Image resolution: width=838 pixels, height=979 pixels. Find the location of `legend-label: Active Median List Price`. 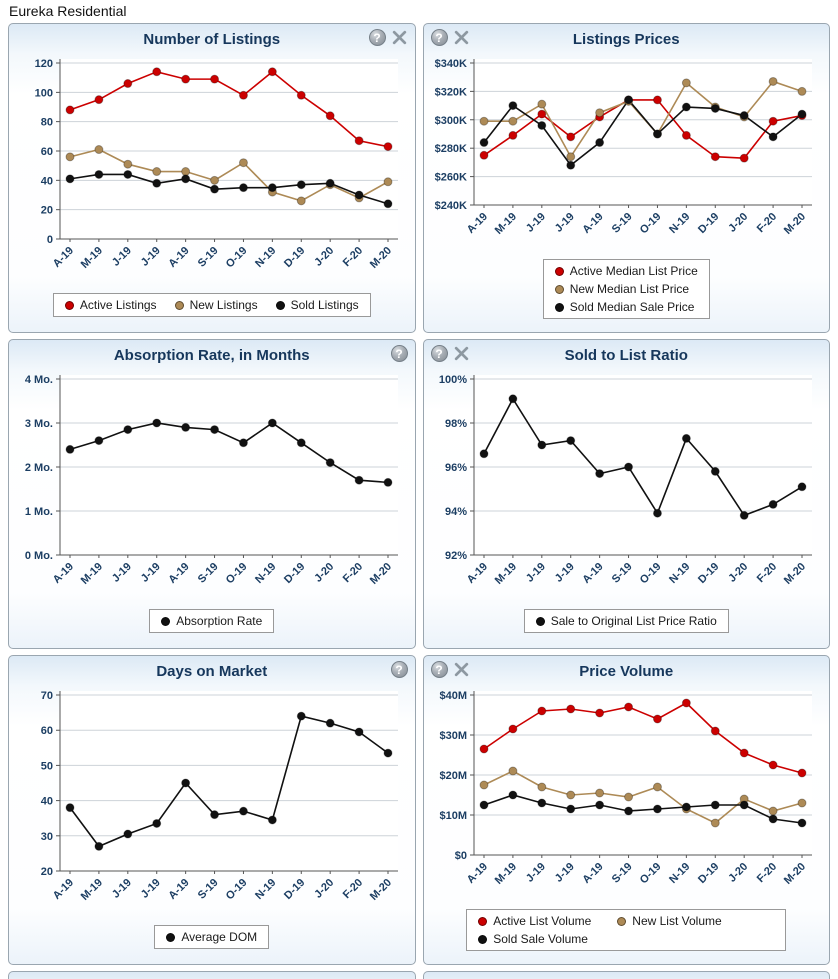

legend-label: Active Median List Price is located at coordinates (633, 271).